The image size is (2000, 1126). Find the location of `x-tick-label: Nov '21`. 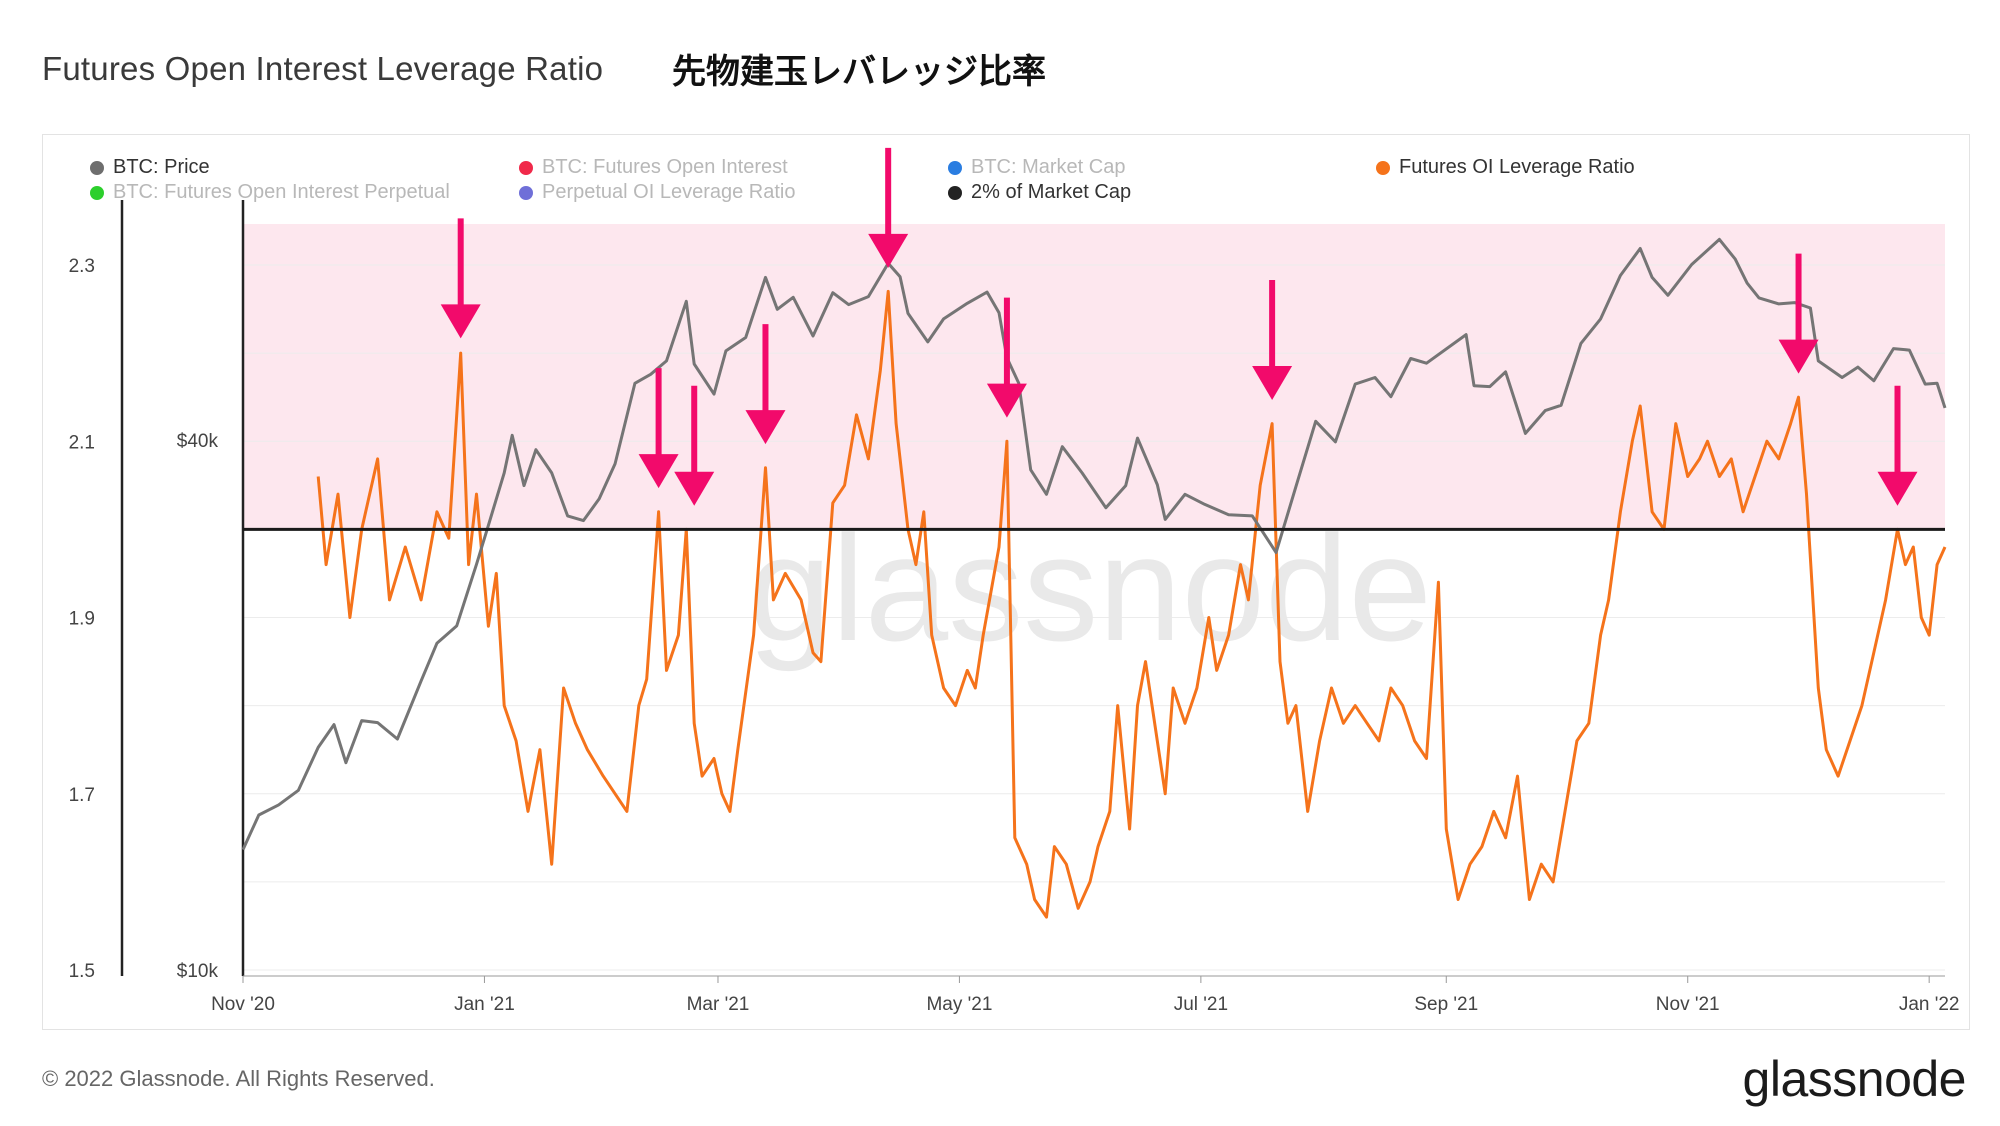

x-tick-label: Nov '21 is located at coordinates (1688, 1004).